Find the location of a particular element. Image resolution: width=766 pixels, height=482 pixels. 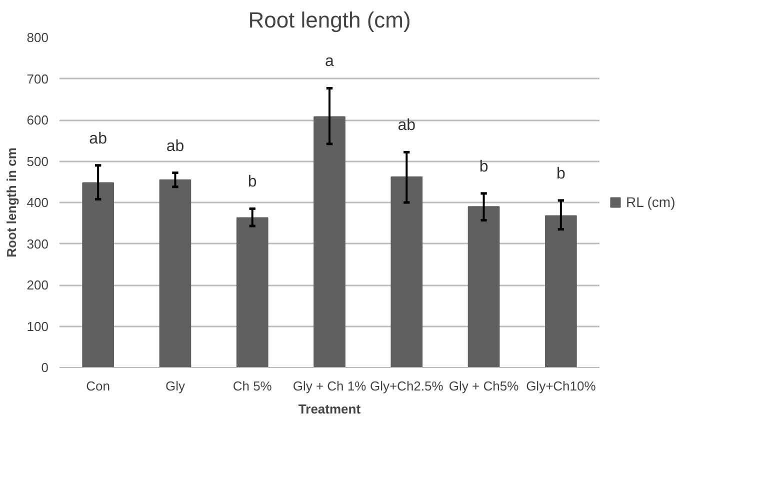

x-tick-label: Gly+Ch10% is located at coordinates (561, 386).